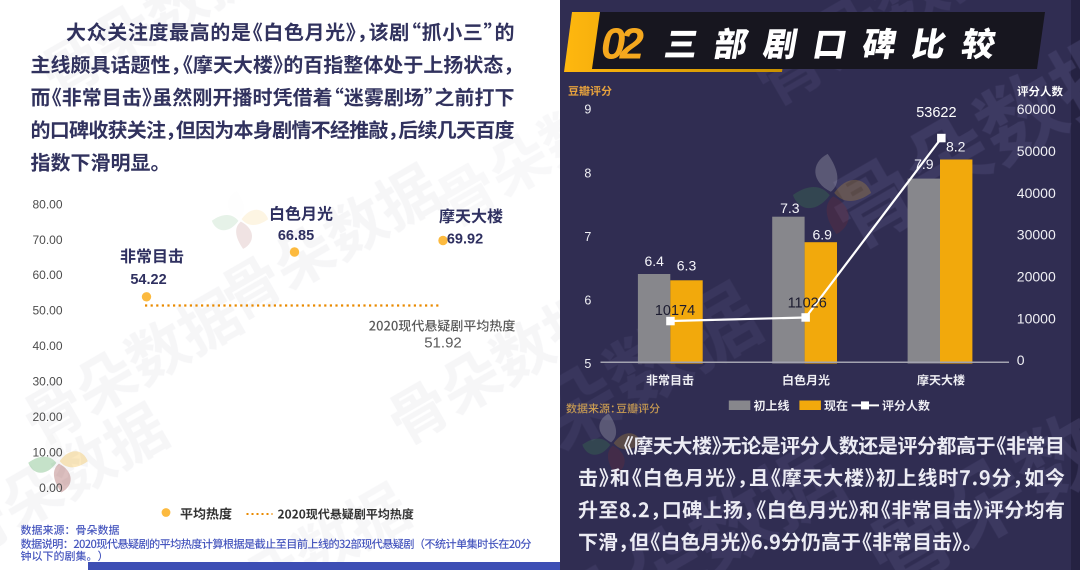 This screenshot has height=575, width=1080. I want to click on svg-text: 30.00, so click(47, 382).